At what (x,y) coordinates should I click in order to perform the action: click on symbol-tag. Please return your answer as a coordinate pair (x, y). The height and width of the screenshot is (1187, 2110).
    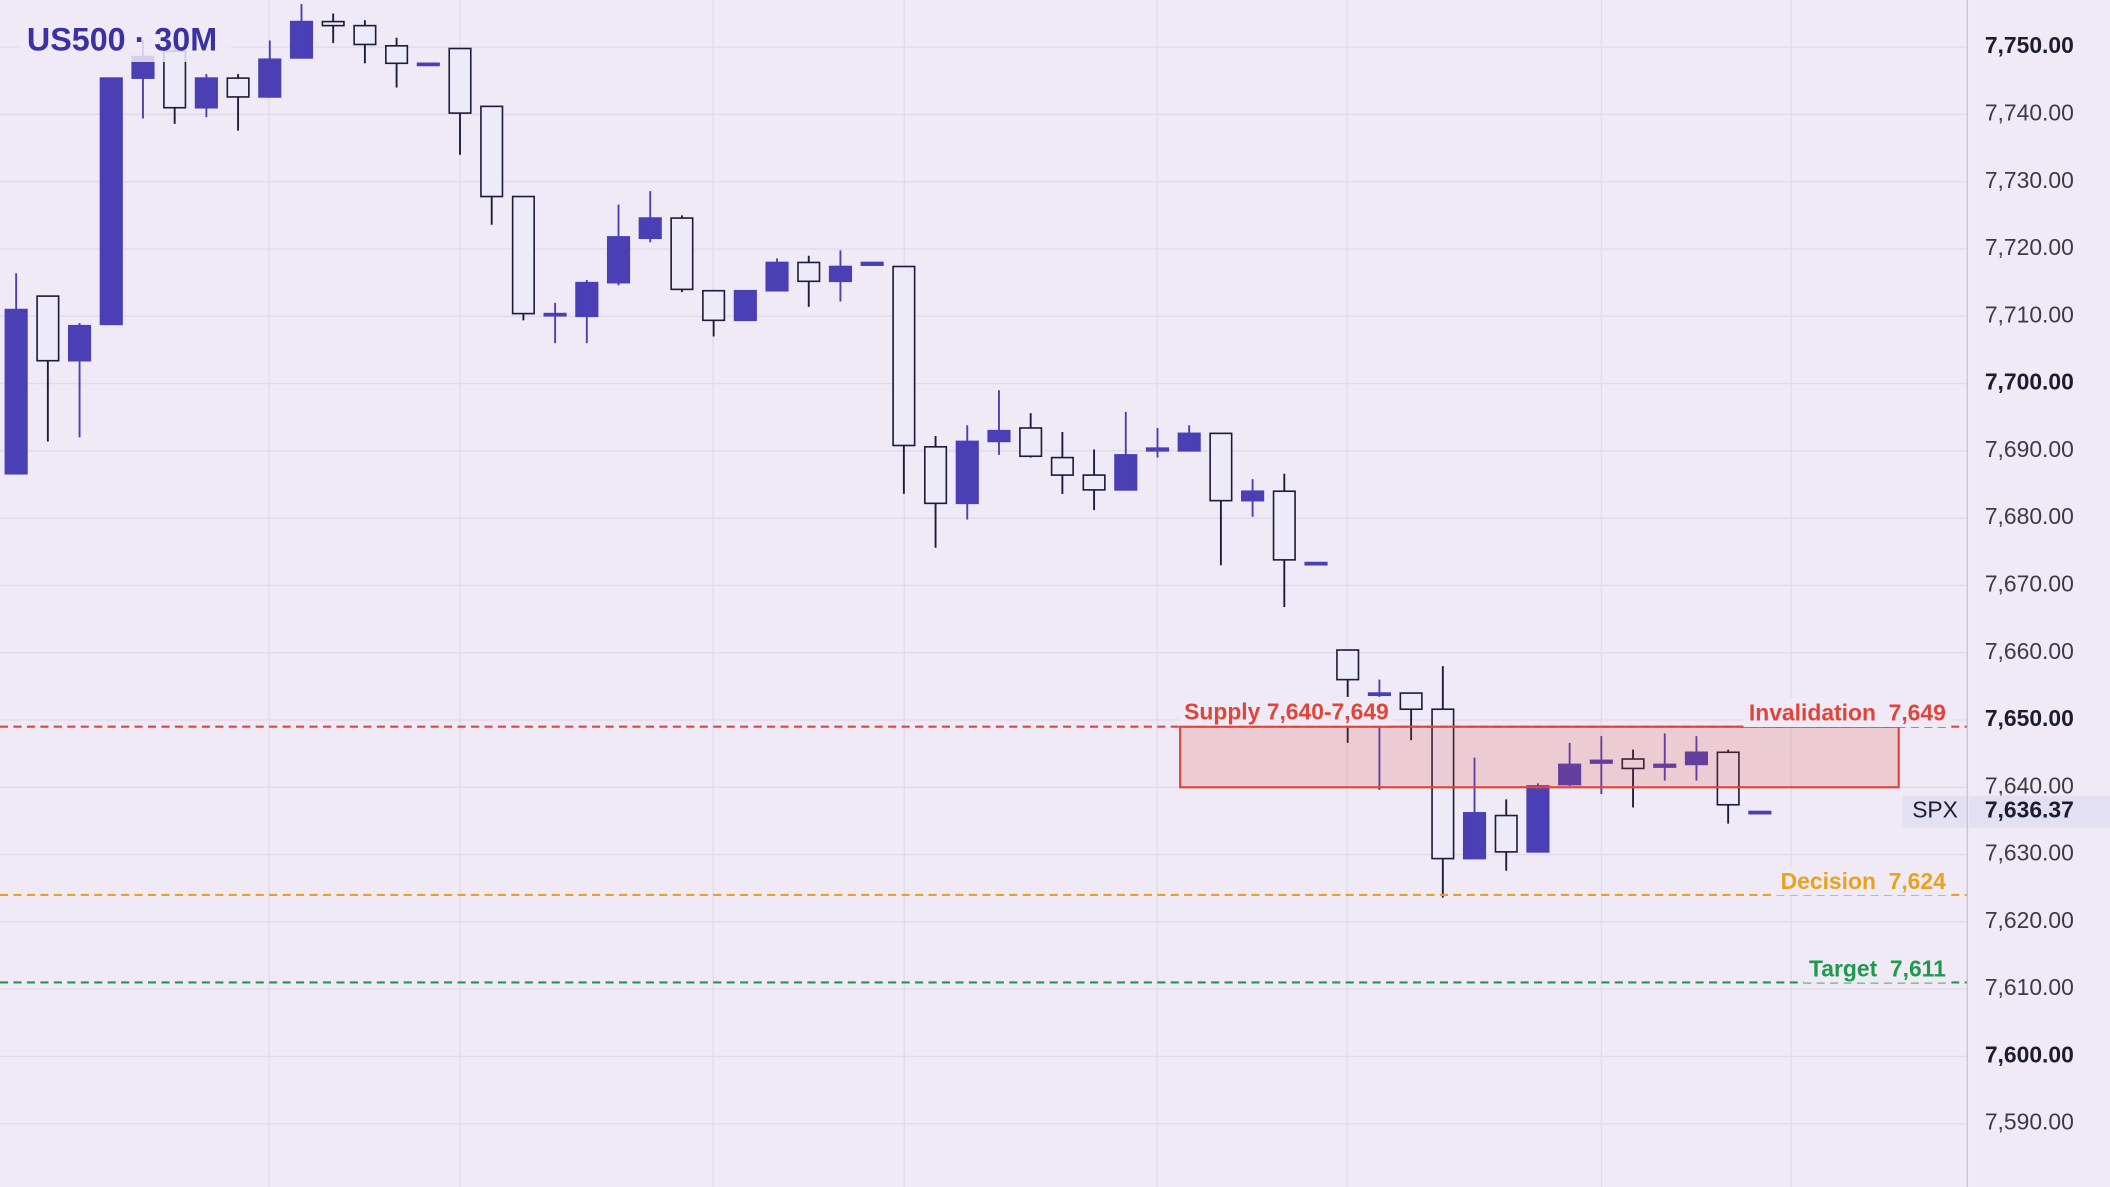
    Looking at the image, I should click on (1935, 811).